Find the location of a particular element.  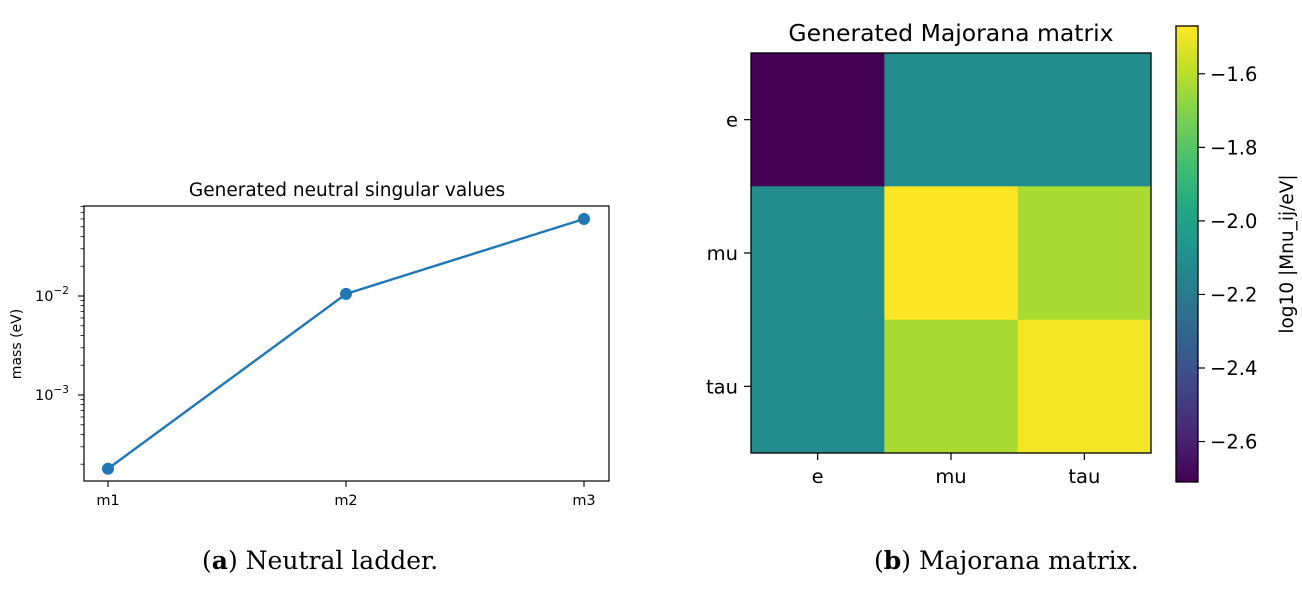

heatmap-x-label-tau: tau is located at coordinates (1084, 476).